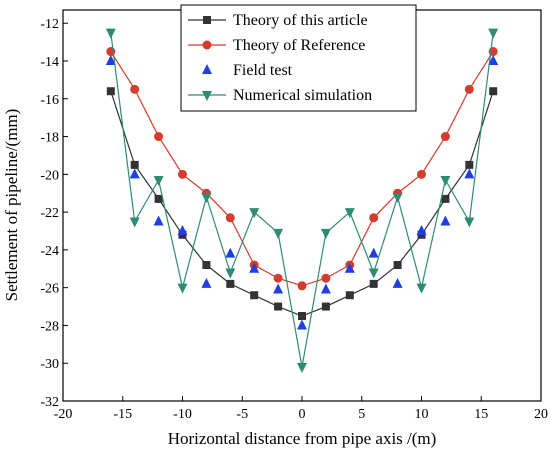 The image size is (550, 453). I want to click on legend-item: Numerical simulation, so click(280, 95).